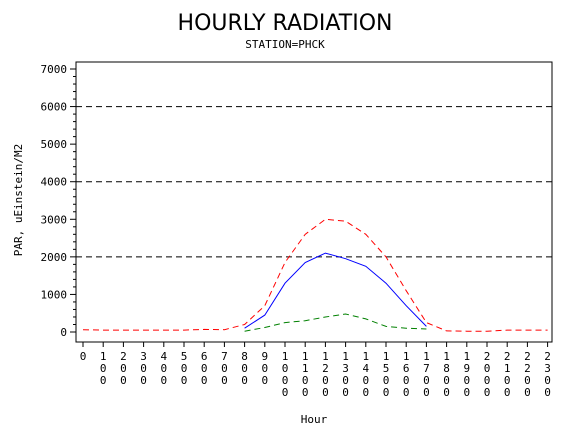 The height and width of the screenshot is (430, 570). What do you see at coordinates (83, 356) in the screenshot?
I see `x-tick-label: 0` at bounding box center [83, 356].